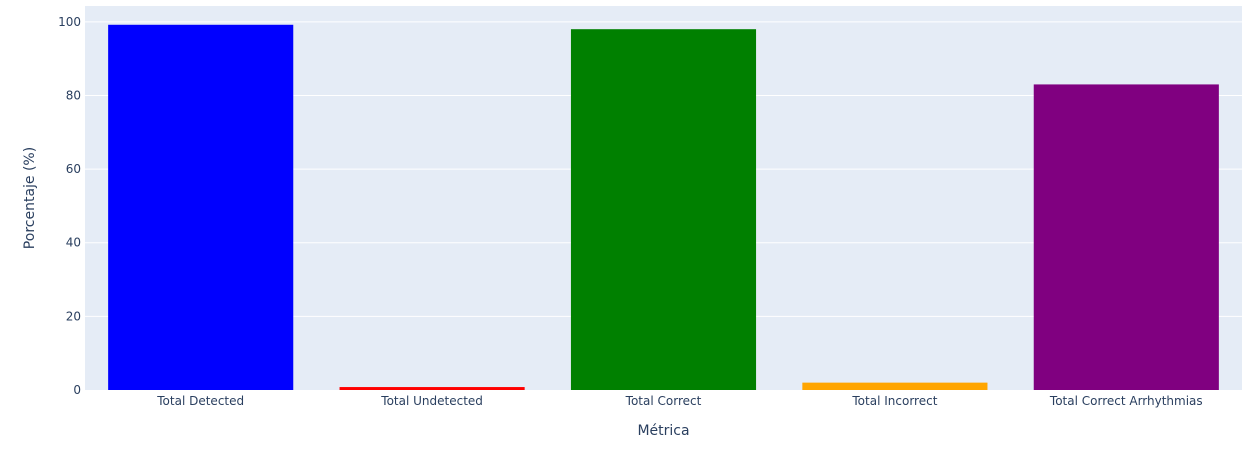 This screenshot has height=453, width=1248. Describe the element at coordinates (431, 401) in the screenshot. I see `x-tick-label: Total Undetected` at that location.